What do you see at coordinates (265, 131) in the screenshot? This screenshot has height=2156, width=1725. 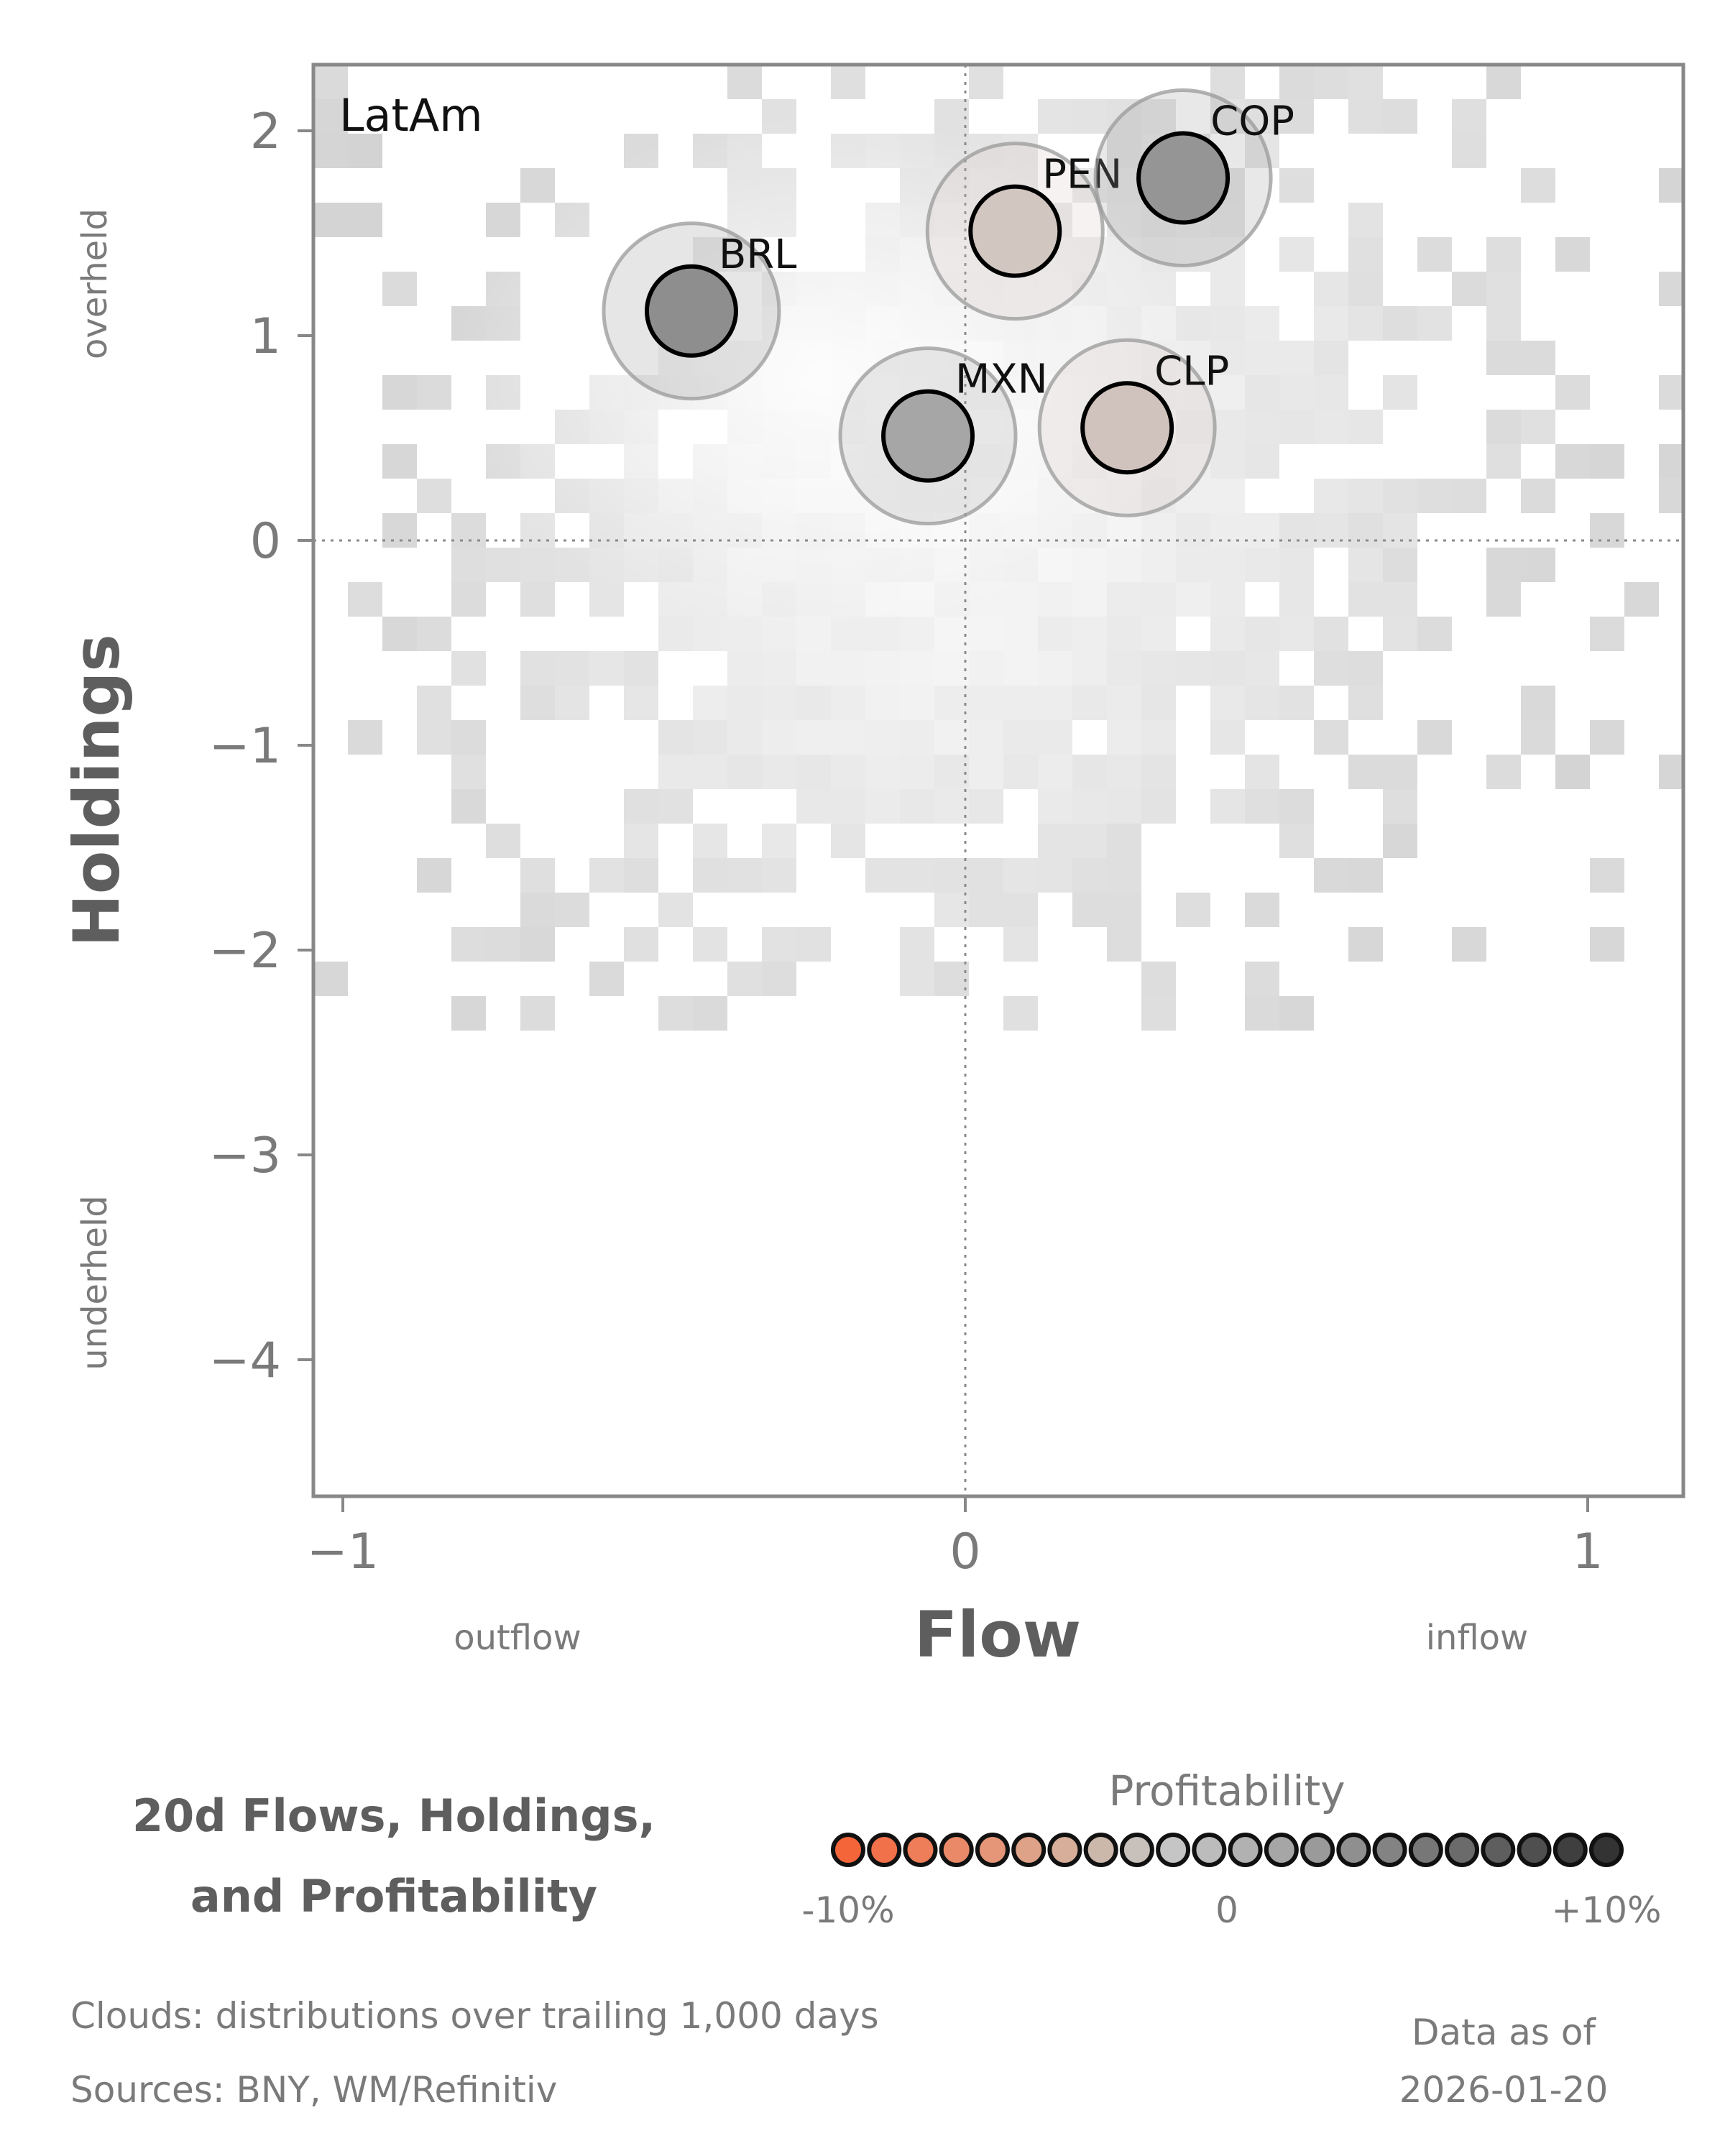 I see `y-tick-label: 2` at bounding box center [265, 131].